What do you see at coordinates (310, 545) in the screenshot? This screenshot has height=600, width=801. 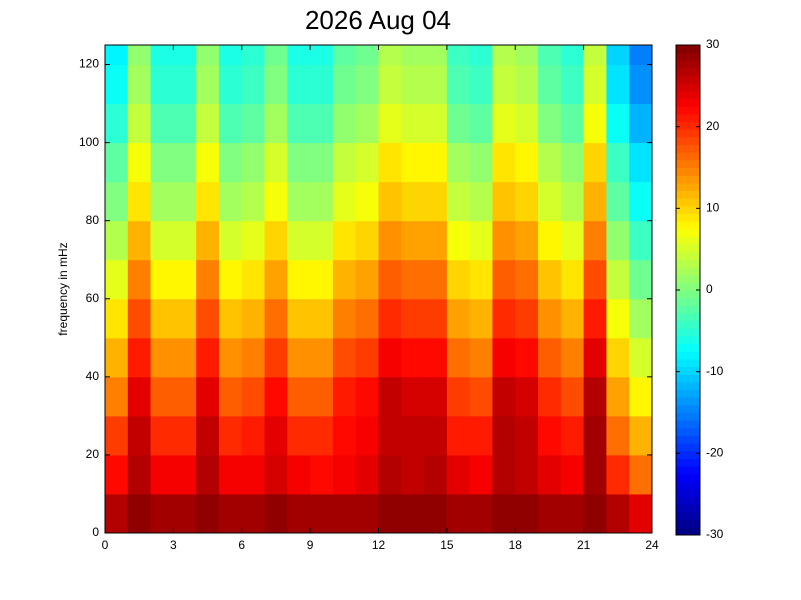 I see `x-tick-label: 9` at bounding box center [310, 545].